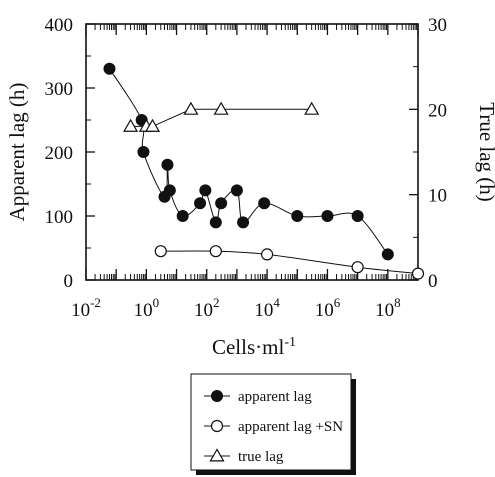 The width and height of the screenshot is (495, 477). Describe the element at coordinates (216, 302) in the screenshot. I see `x-tick-label-exponent: 2` at that location.